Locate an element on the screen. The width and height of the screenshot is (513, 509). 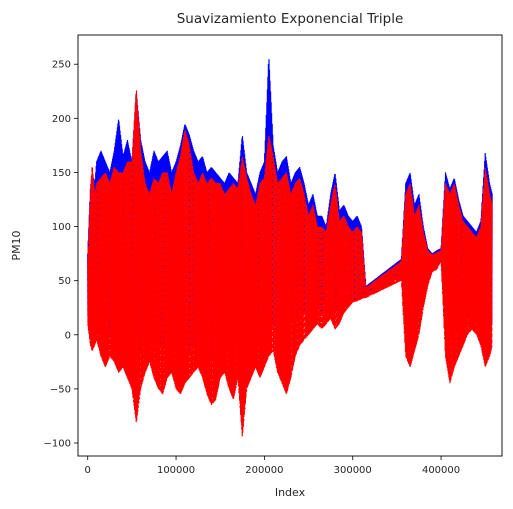
y-tick-label: 100 is located at coordinates (61, 227).